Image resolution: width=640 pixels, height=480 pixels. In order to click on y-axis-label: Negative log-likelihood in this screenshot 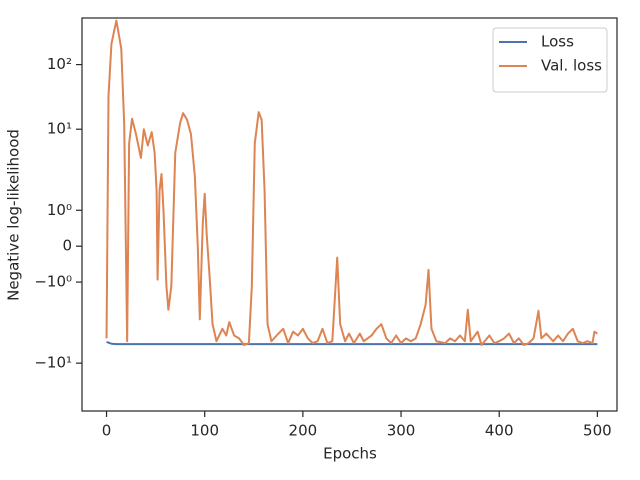, I will do `click(14, 215)`.